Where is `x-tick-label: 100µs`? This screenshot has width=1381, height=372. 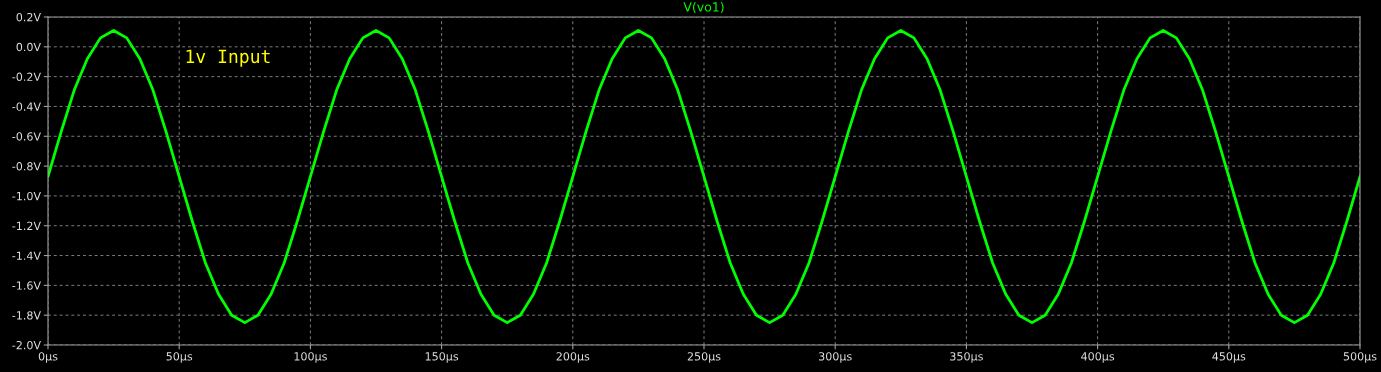 x-tick-label: 100µs is located at coordinates (310, 357).